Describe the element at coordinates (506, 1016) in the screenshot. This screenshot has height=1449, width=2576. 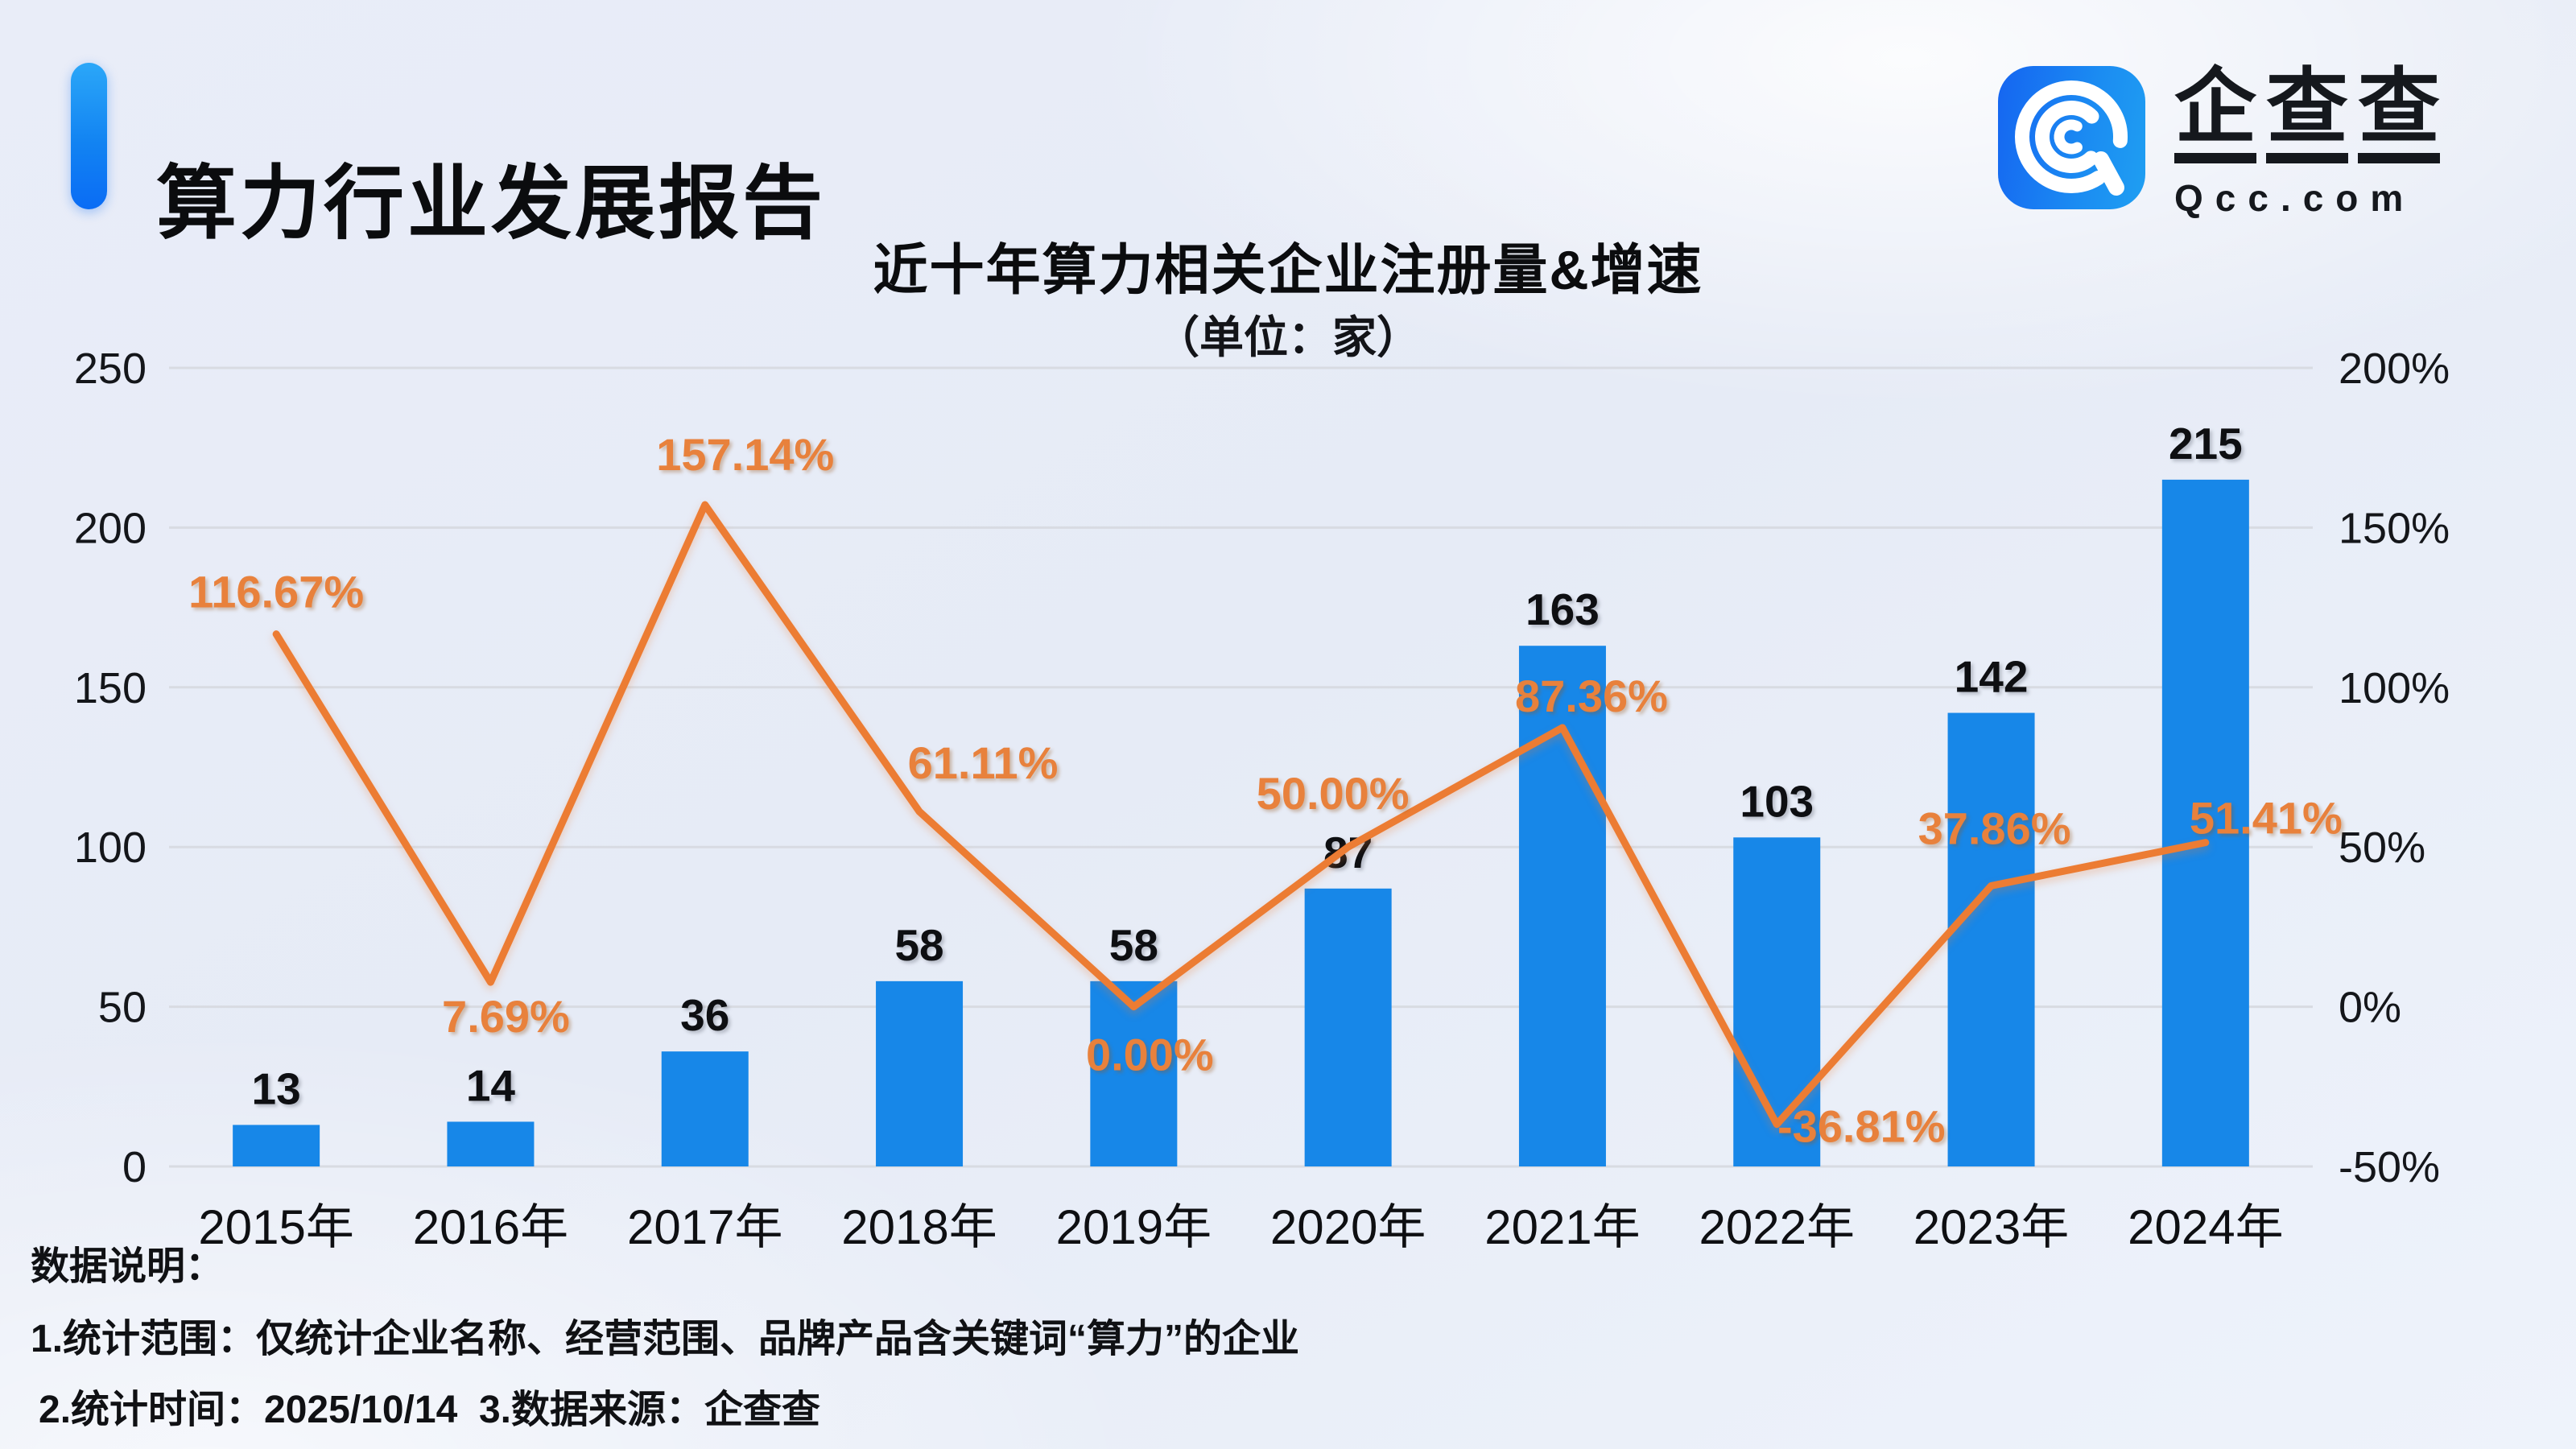
I see `growth-rate-label: 7.69%` at that location.